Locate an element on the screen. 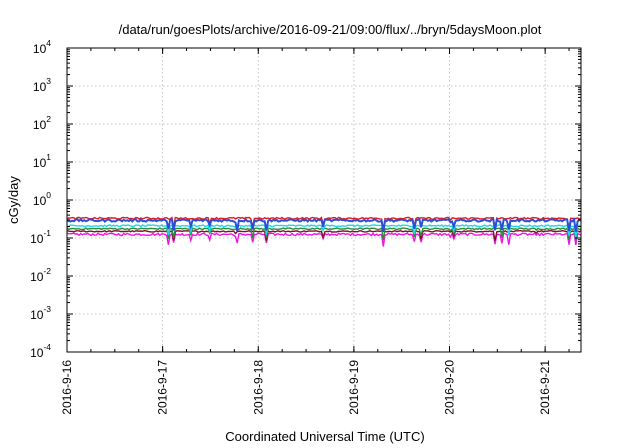 The width and height of the screenshot is (640, 448). y-tick-label: 10¹ is located at coordinates (42, 161).